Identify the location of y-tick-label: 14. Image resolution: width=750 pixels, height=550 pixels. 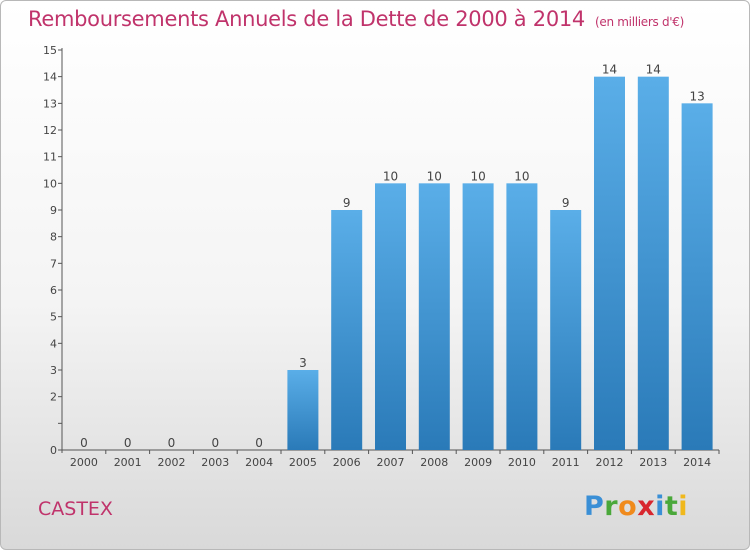
(50, 77).